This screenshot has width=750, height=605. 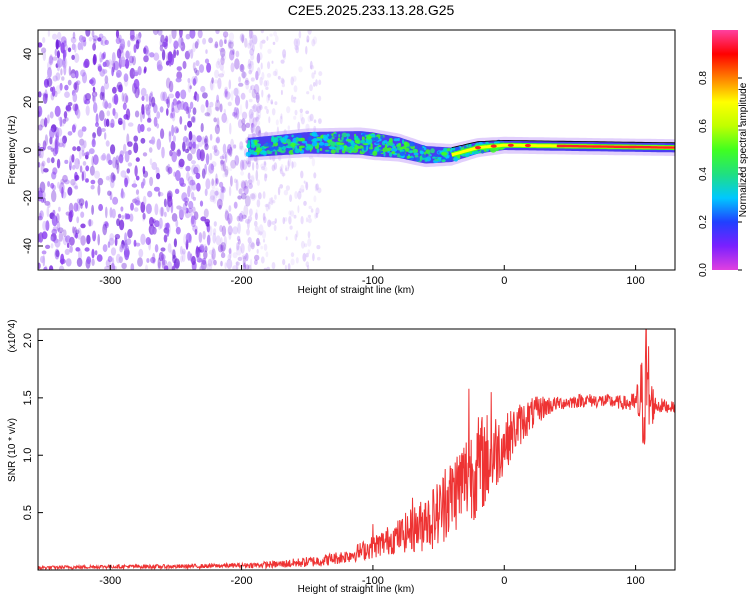 I want to click on top-y-tick-label: 0, so click(x=28, y=150).